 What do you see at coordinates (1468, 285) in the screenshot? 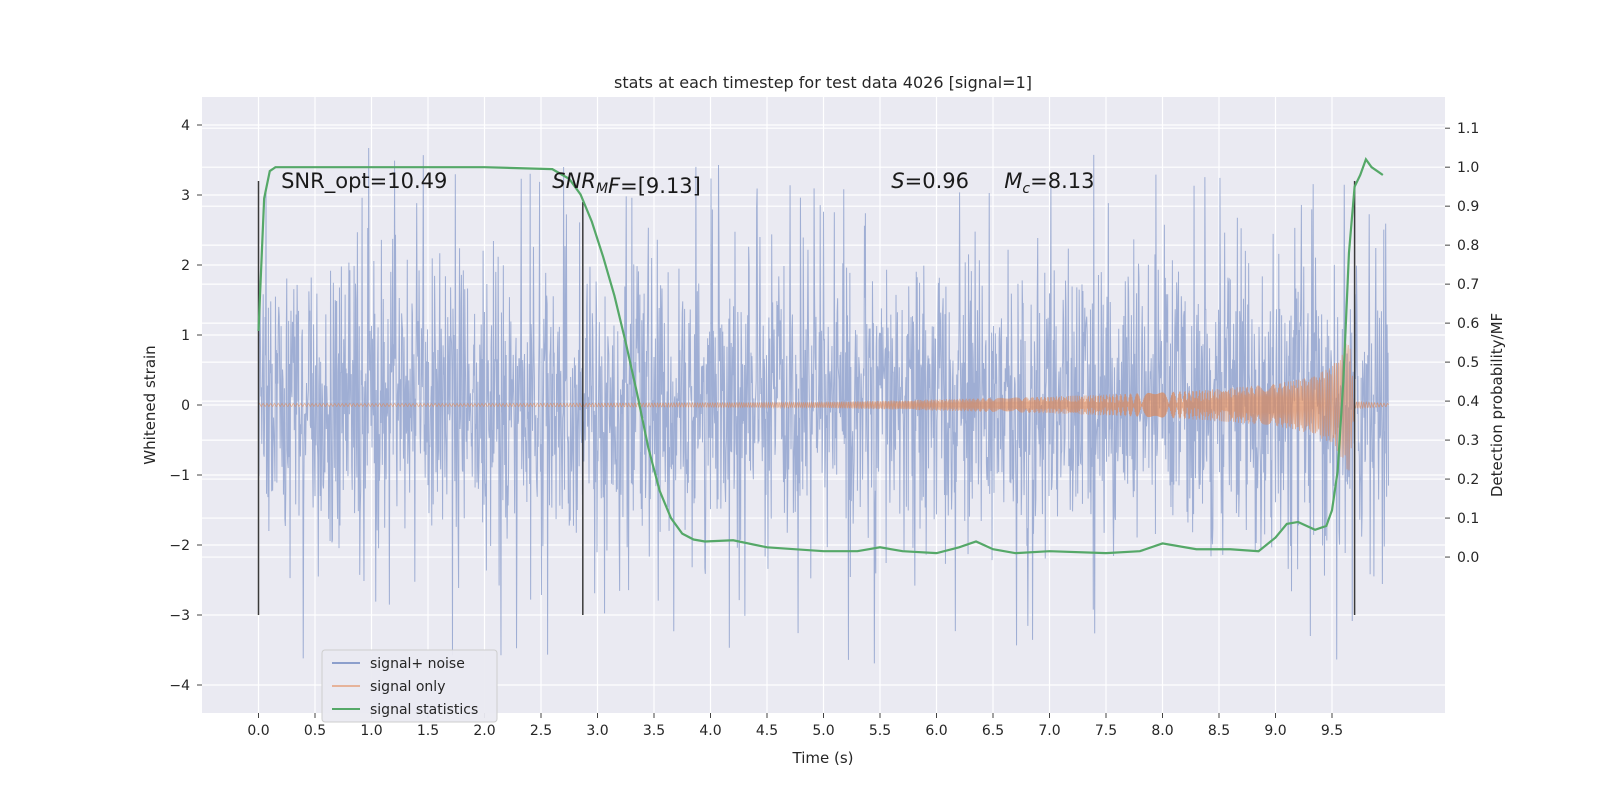
I see `y-right-tick-label: 0.7` at bounding box center [1468, 285].